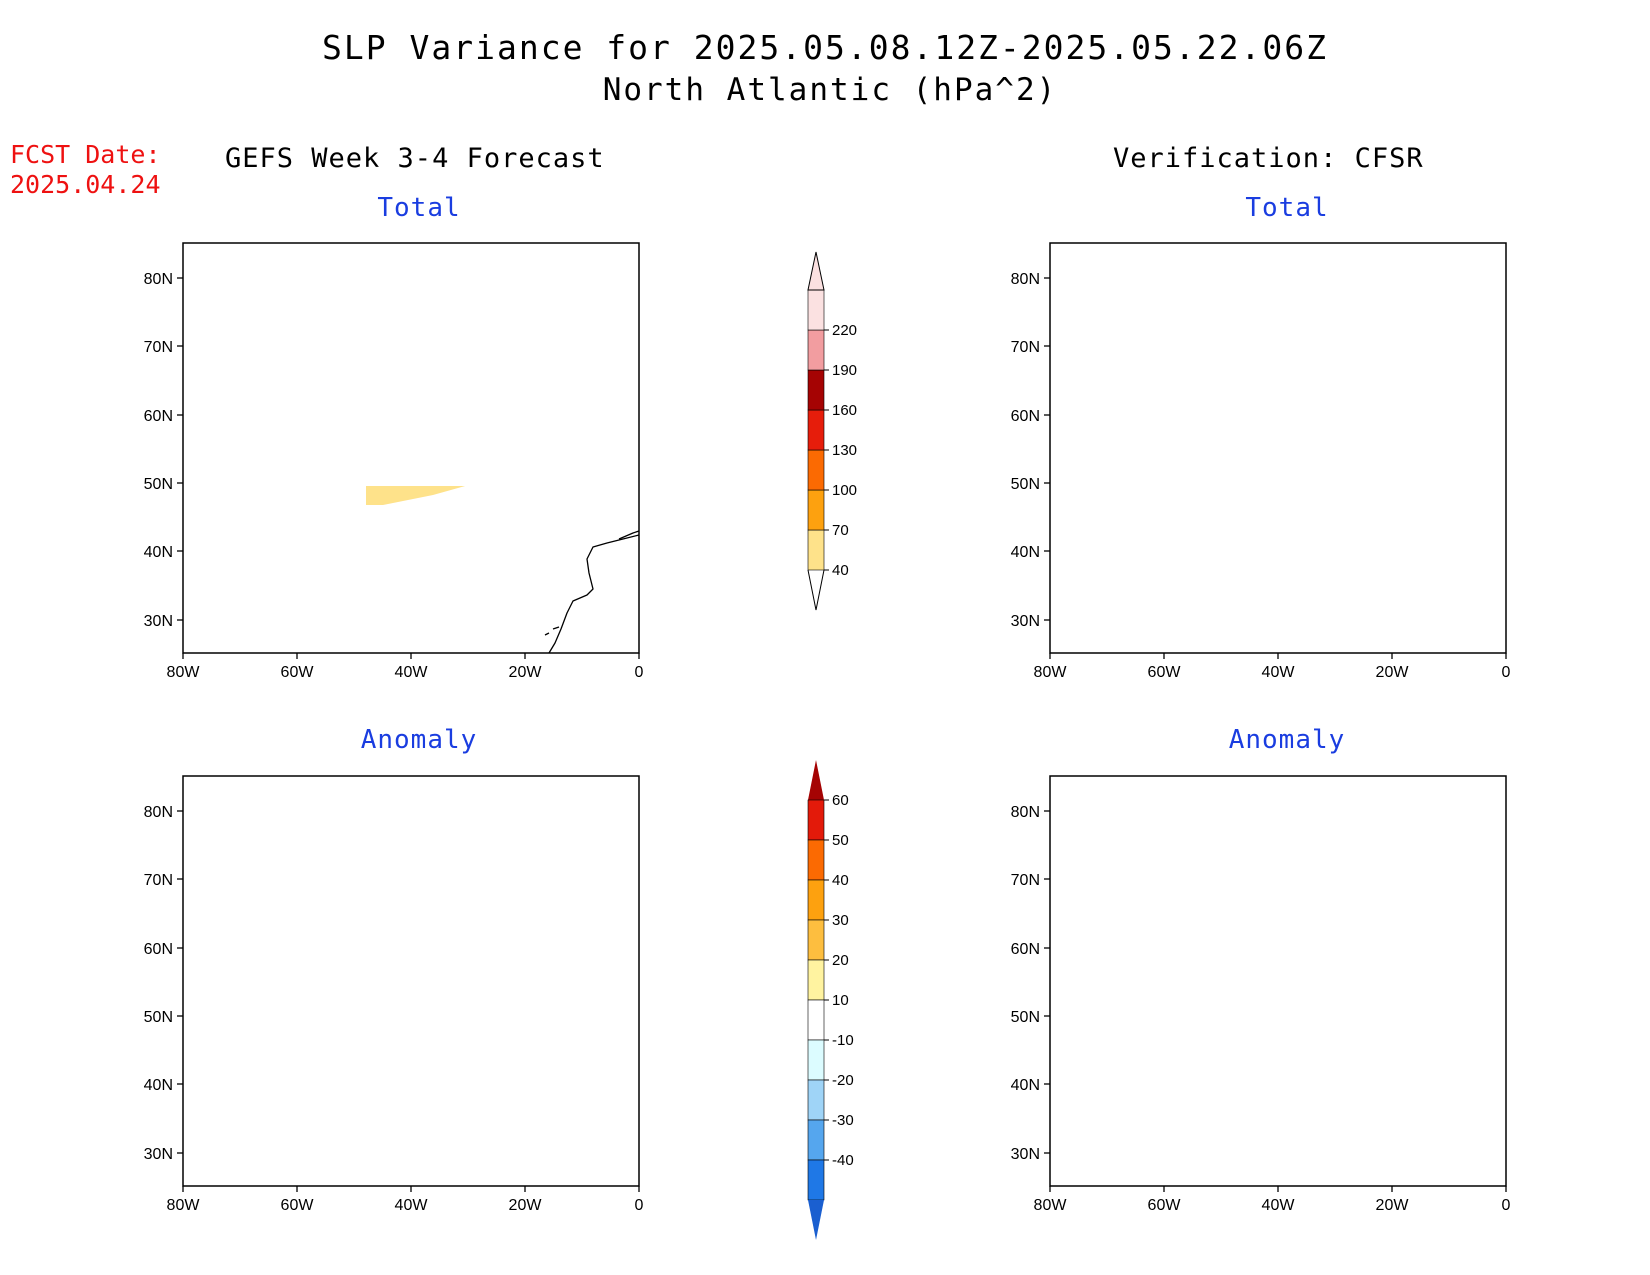 The width and height of the screenshot is (1650, 1275). Describe the element at coordinates (840, 840) in the screenshot. I see `colorbar-label: 50` at that location.